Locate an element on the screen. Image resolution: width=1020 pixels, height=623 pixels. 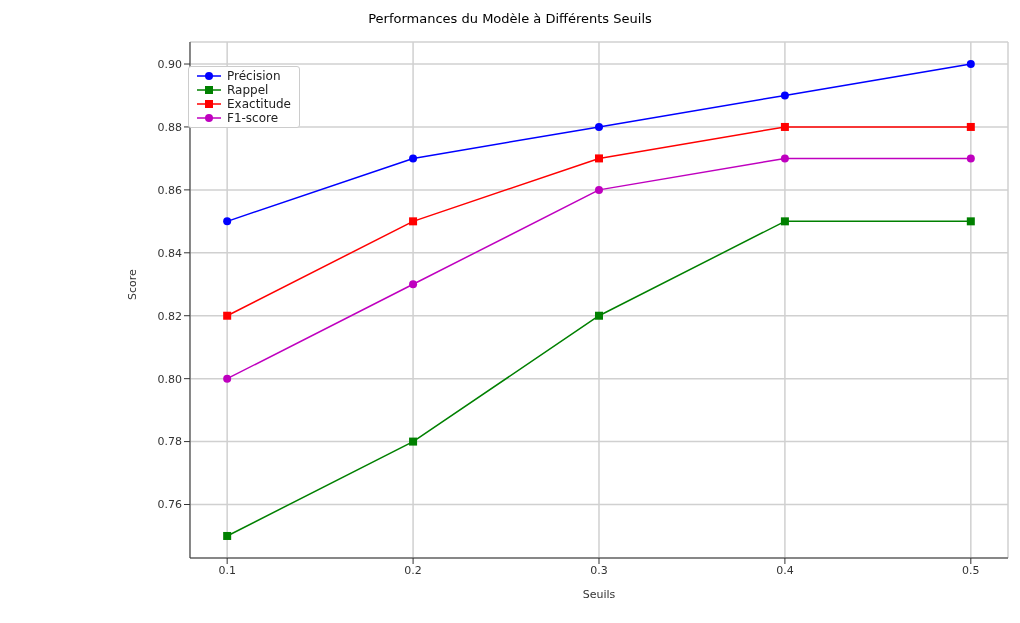
y-tick-label: 0.82 is located at coordinates (169, 316).